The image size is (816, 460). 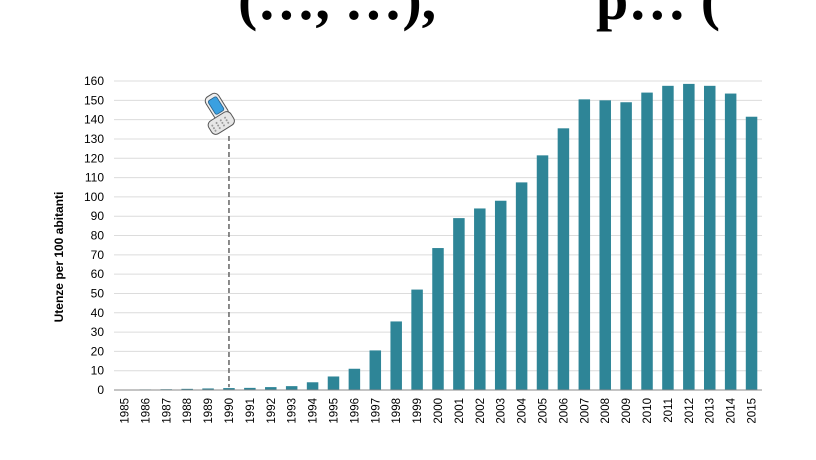 What do you see at coordinates (98, 332) in the screenshot?
I see `y-tick-label: 30` at bounding box center [98, 332].